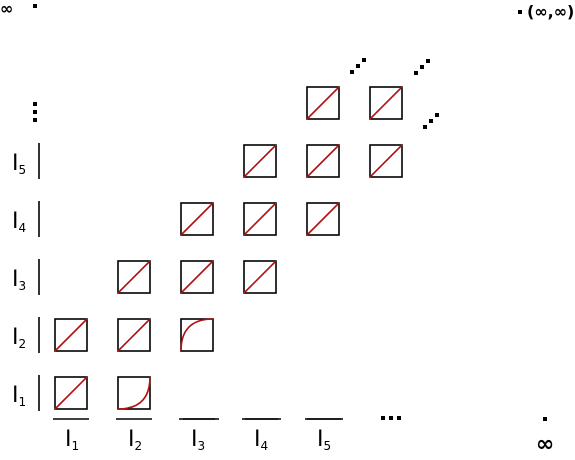 The height and width of the screenshot is (460, 575). What do you see at coordinates (23, 170) in the screenshot?
I see `y-axis-label-subscript: 5` at bounding box center [23, 170].